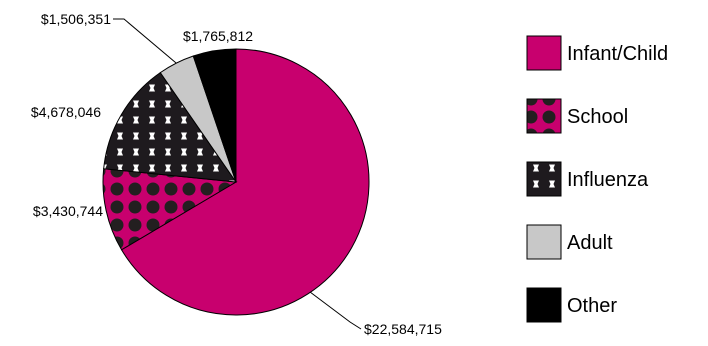  I want to click on data-label-other: $1,765,812, so click(218, 36).